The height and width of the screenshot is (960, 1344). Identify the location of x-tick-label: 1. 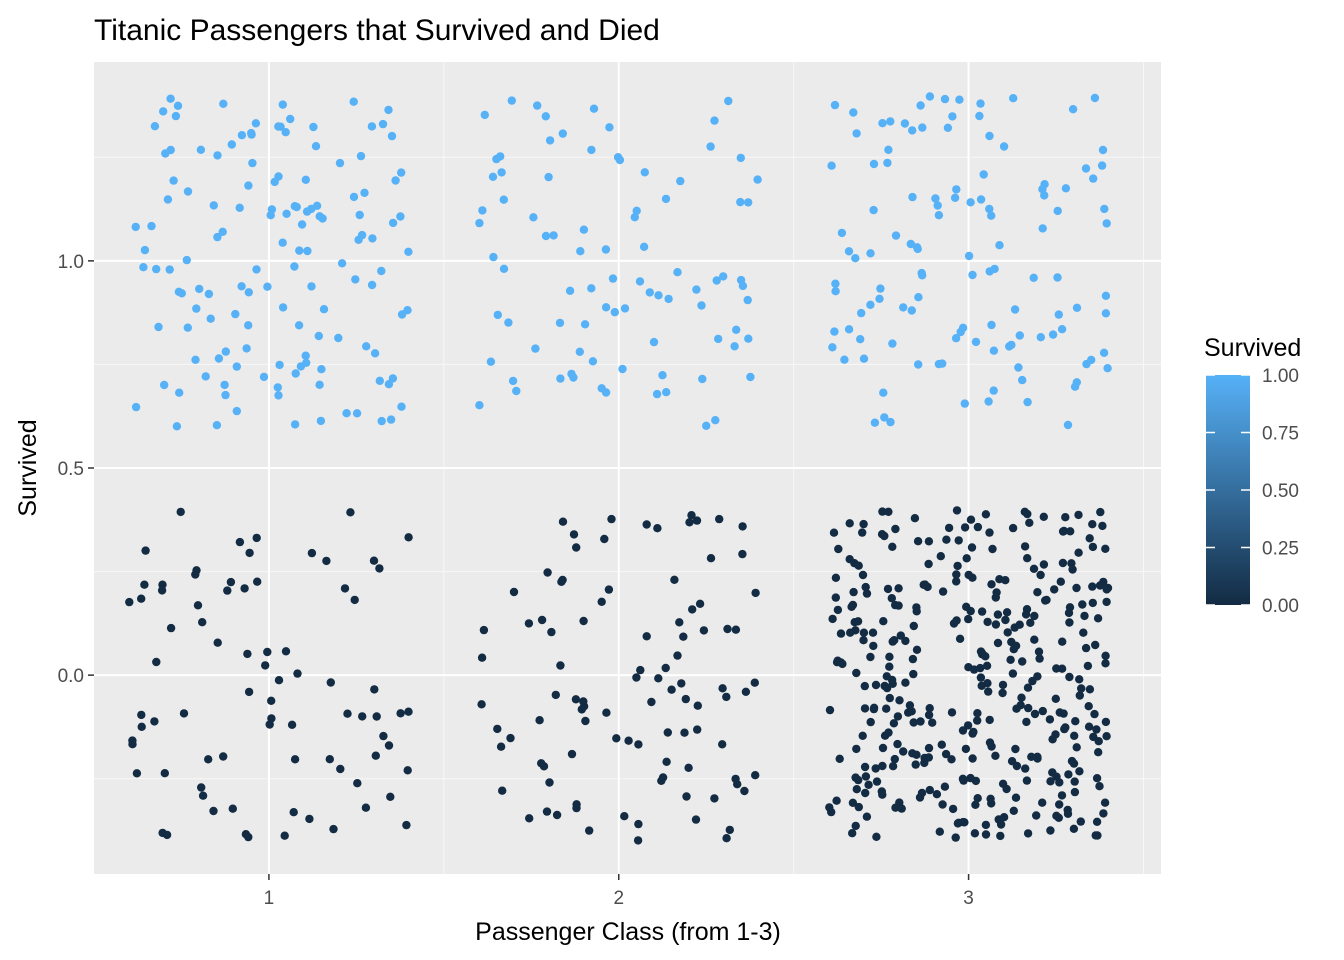
(269, 898).